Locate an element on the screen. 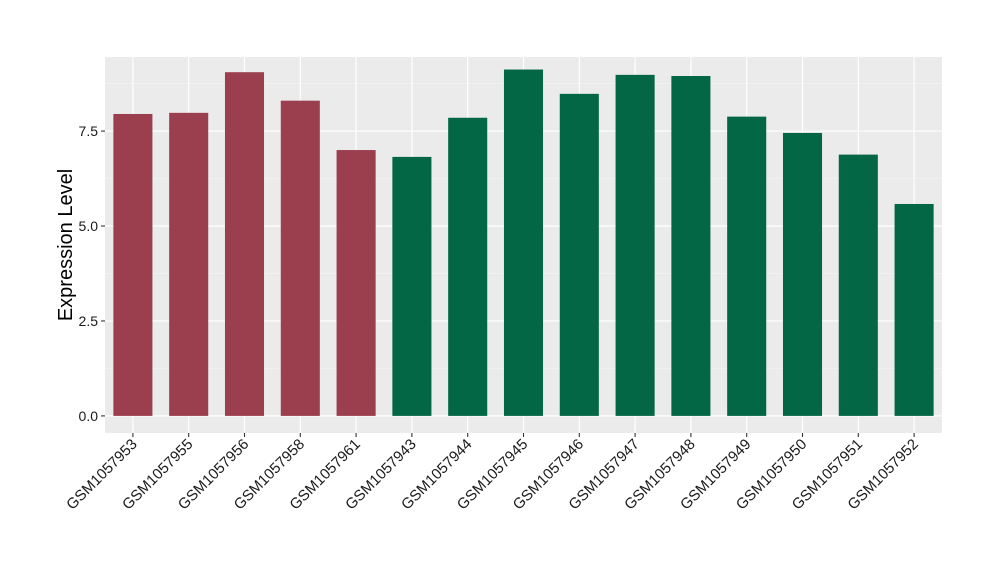  bar-gsm1057952 is located at coordinates (914, 309).